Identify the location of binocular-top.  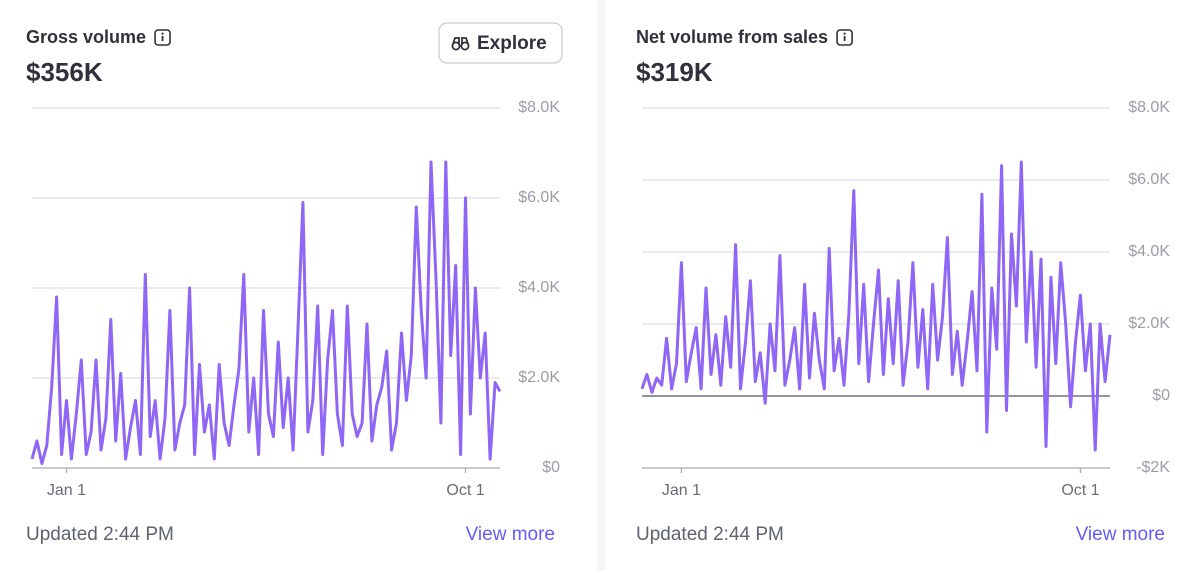
(460, 41).